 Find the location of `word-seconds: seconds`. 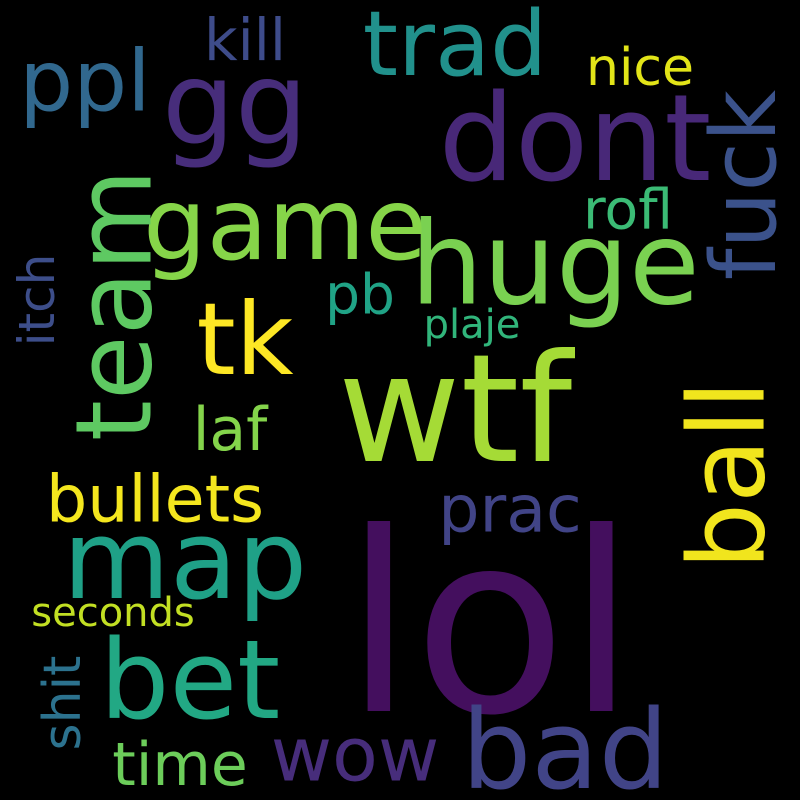

word-seconds: seconds is located at coordinates (113, 613).